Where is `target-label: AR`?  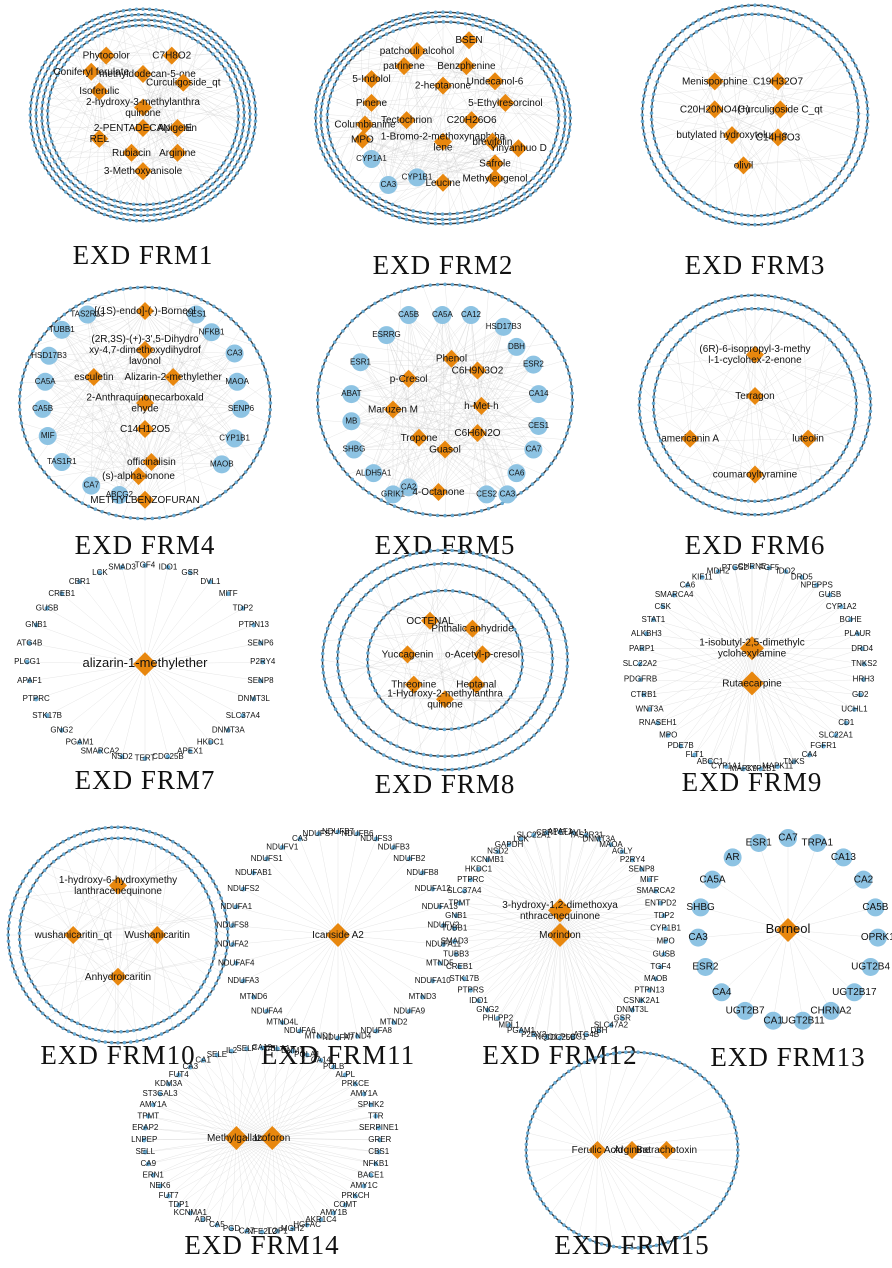 target-label: AR is located at coordinates (733, 857).